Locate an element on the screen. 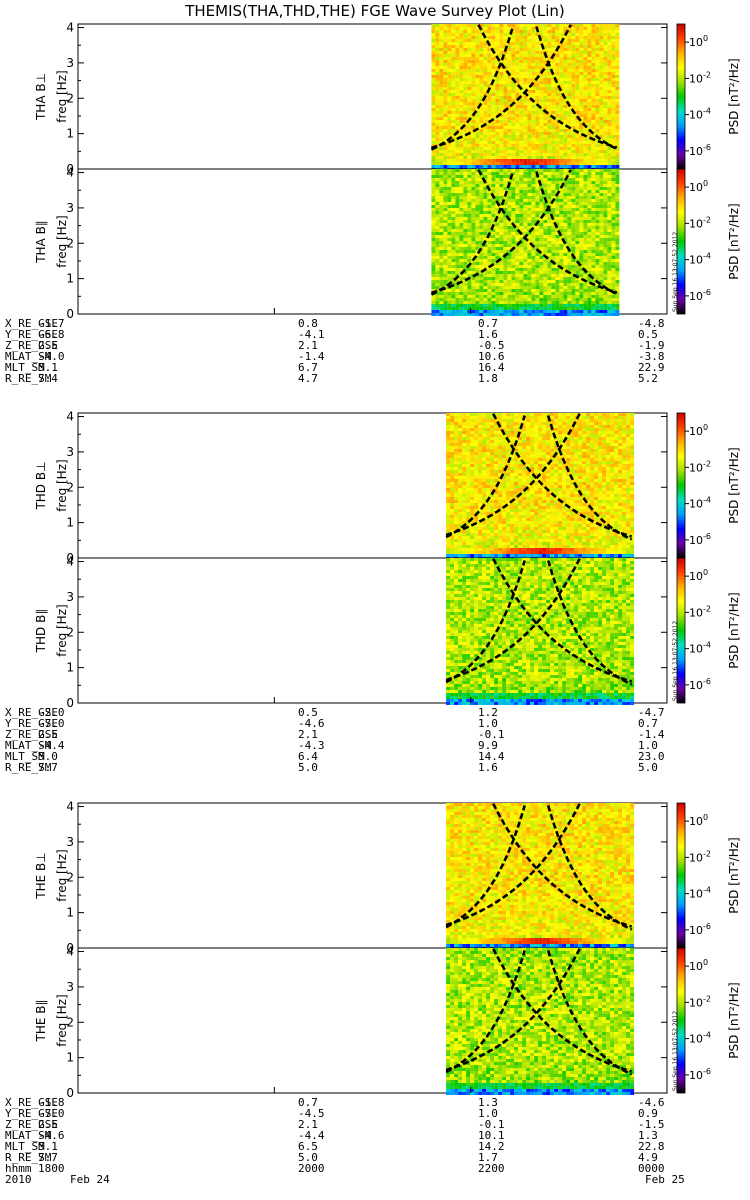  ephemeris-value: -4.6 is located at coordinates (51, 1135).